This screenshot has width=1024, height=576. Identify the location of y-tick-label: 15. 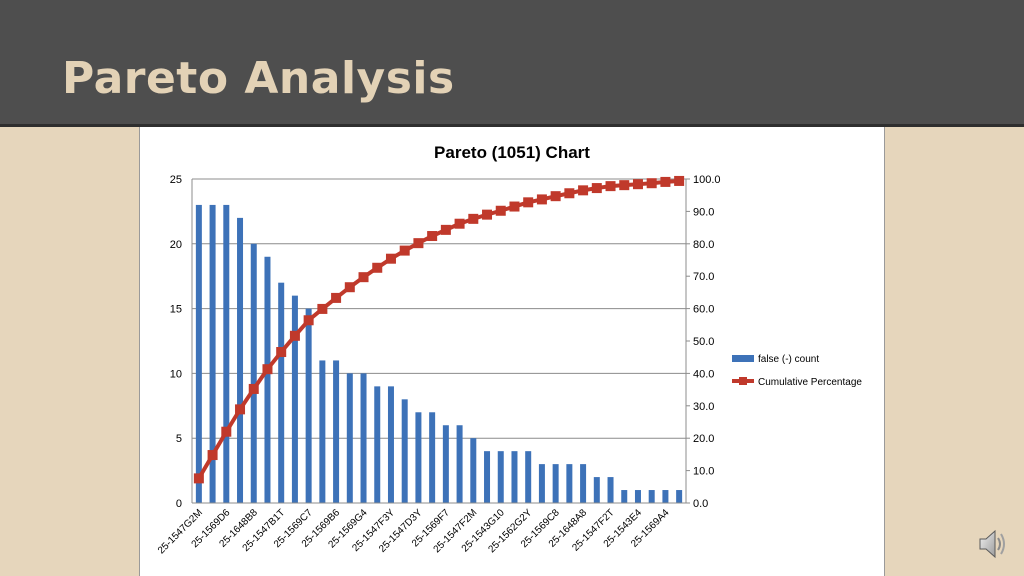
(176, 310).